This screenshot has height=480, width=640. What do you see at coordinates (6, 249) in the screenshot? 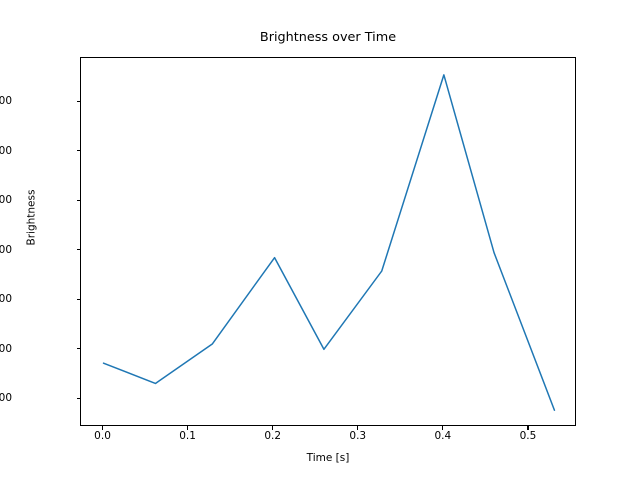
I see `y-axis-tick-label: 400` at bounding box center [6, 249].